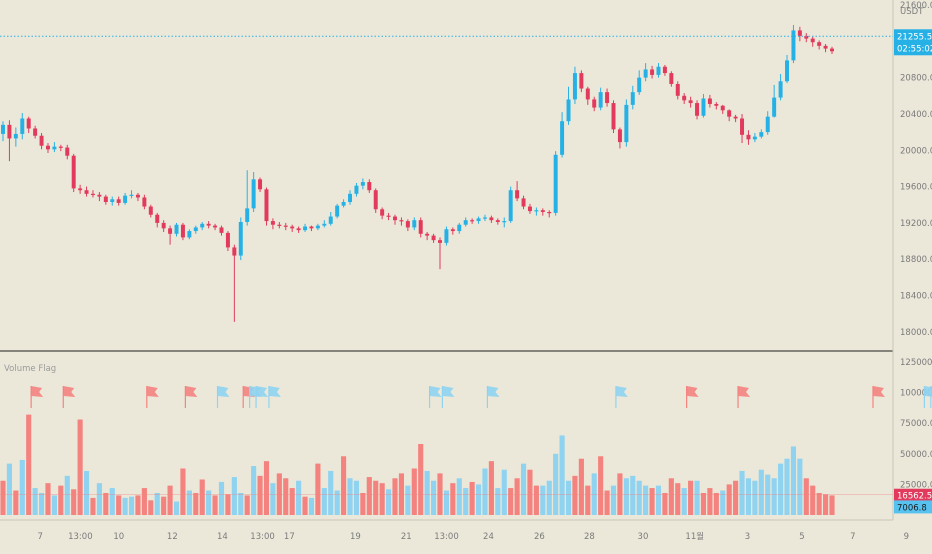 This screenshot has width=932, height=554. I want to click on last-price-tag, so click(913, 42).